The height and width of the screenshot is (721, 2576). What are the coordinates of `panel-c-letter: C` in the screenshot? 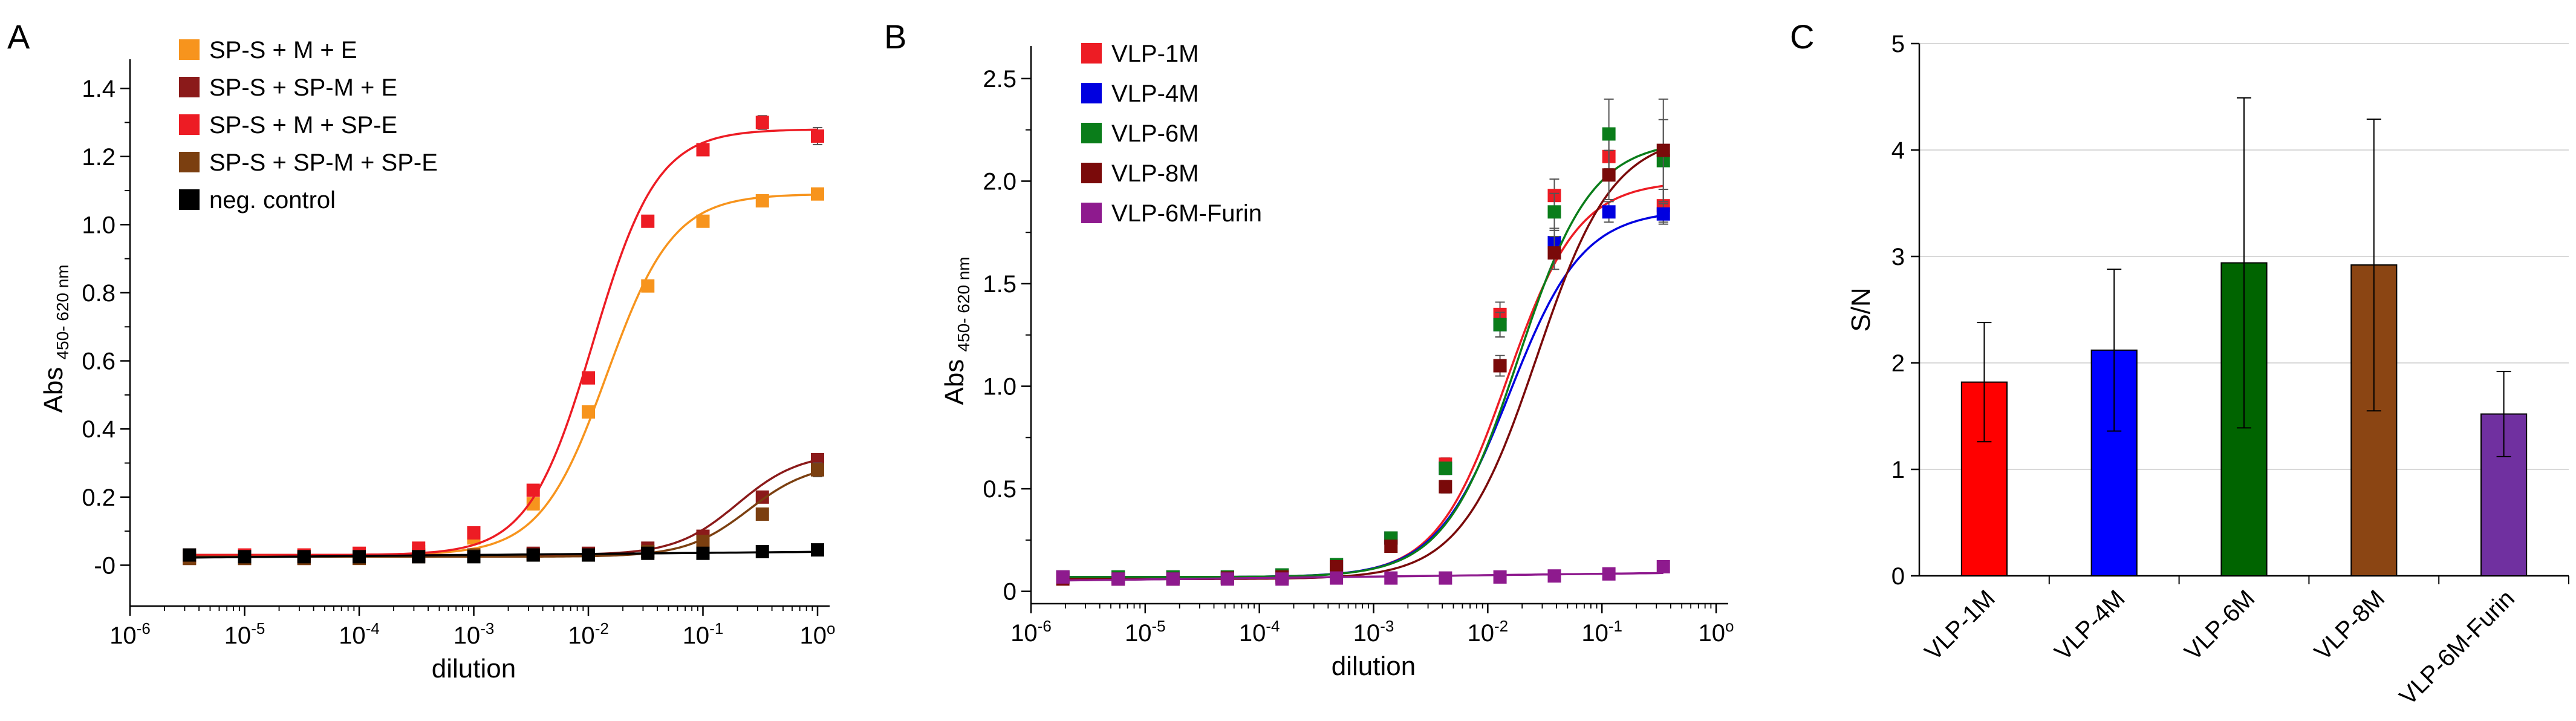 It's located at (1802, 37).